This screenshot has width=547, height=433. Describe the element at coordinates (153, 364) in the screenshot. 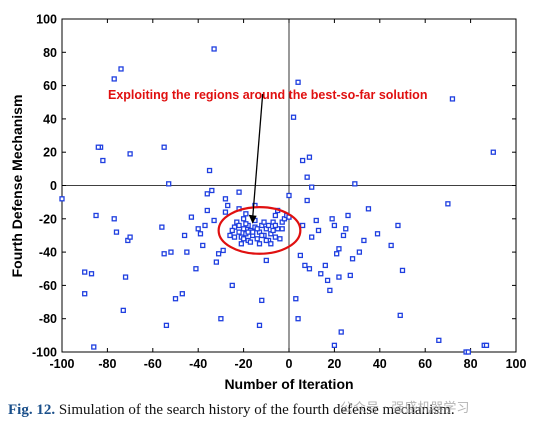

I see `x-tick-label: -60` at that location.